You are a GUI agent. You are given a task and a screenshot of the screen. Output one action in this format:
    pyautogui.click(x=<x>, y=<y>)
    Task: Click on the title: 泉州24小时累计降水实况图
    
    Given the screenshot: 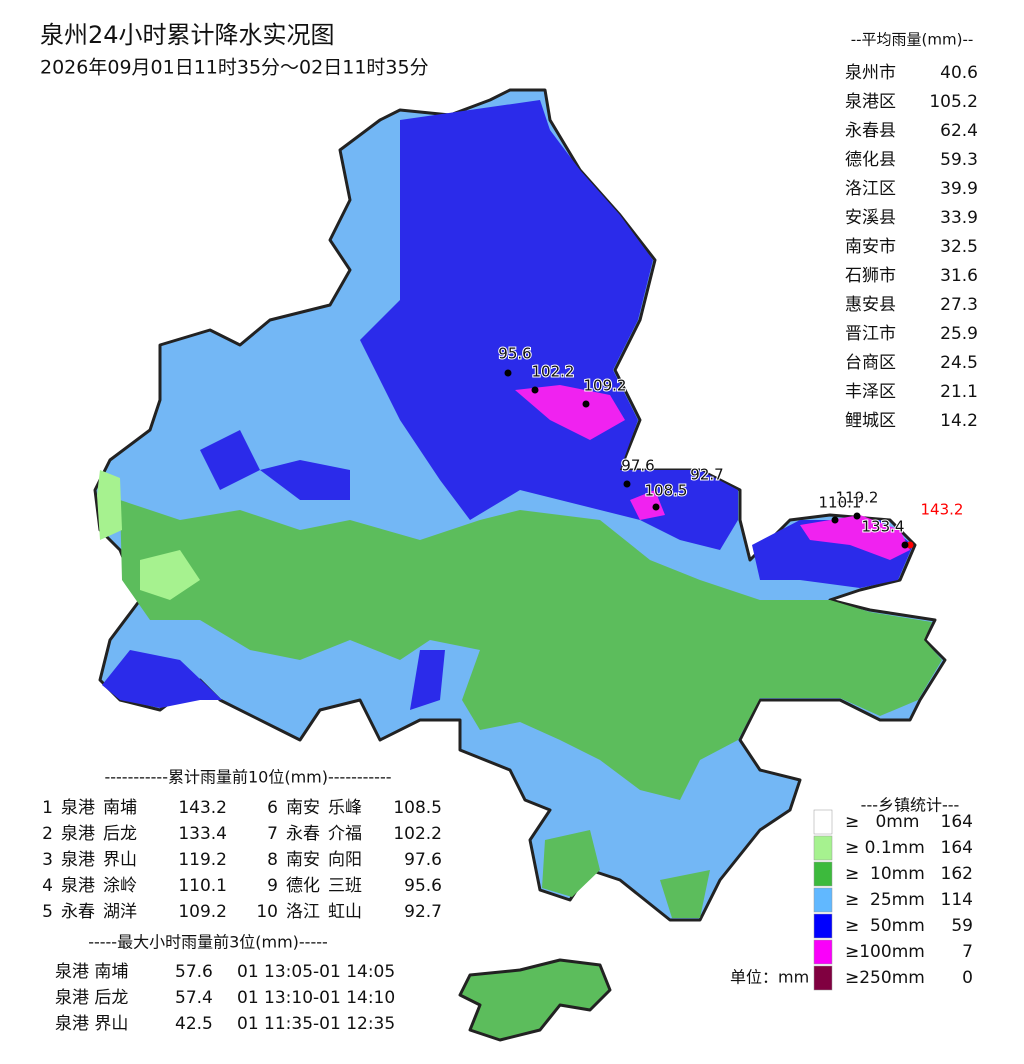 What is the action you would take?
    pyautogui.click(x=187, y=35)
    